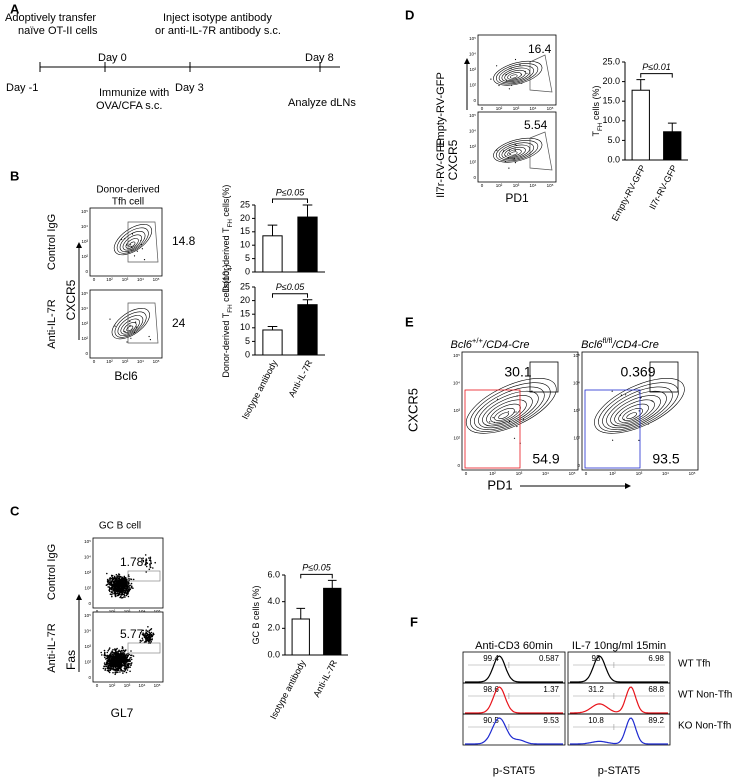 The image size is (754, 781). Describe the element at coordinates (491, 689) in the screenshot. I see `gate-percentage: 98.6` at that location.